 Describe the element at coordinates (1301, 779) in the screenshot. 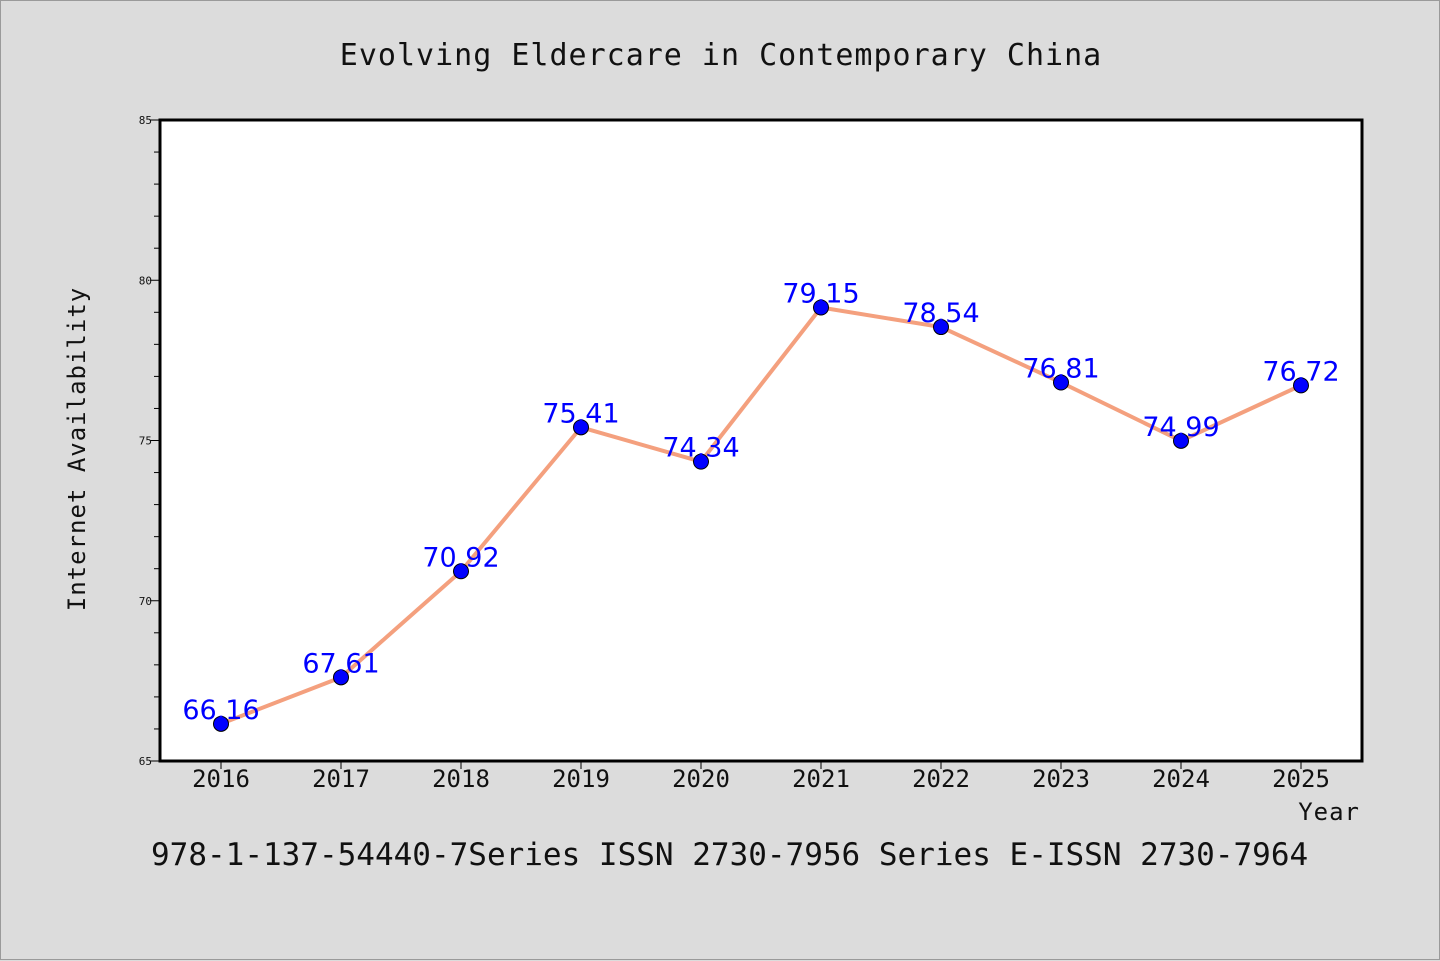

I see `x-tick-label: 2025` at that location.